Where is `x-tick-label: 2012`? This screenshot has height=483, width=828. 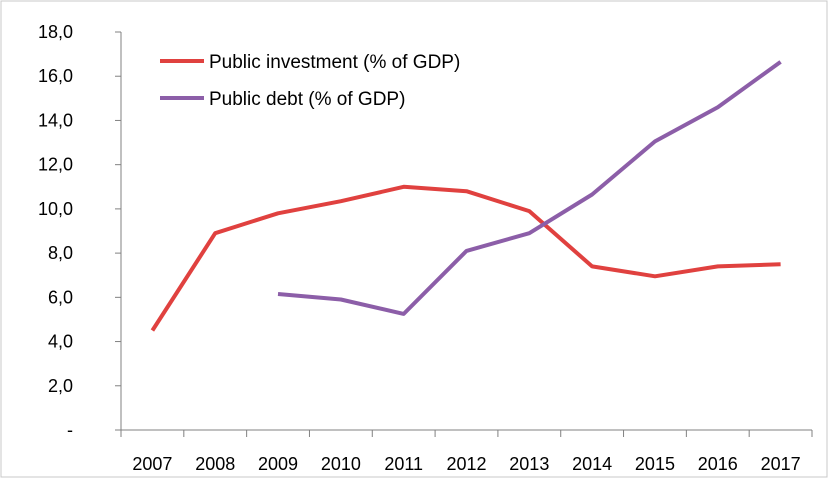 x-tick-label: 2012 is located at coordinates (466, 464).